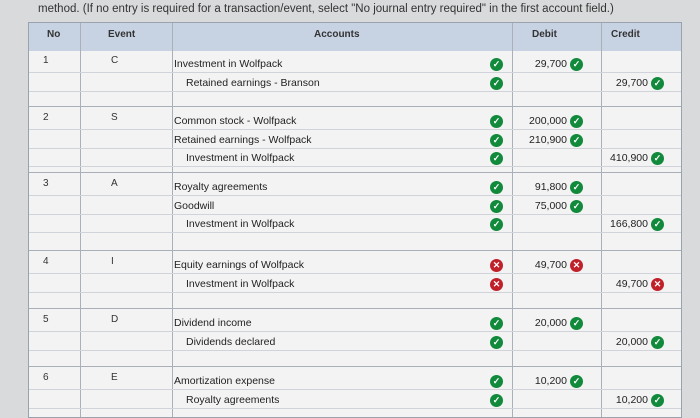 The height and width of the screenshot is (418, 700). I want to click on debit-field: 20,000, so click(550, 323).